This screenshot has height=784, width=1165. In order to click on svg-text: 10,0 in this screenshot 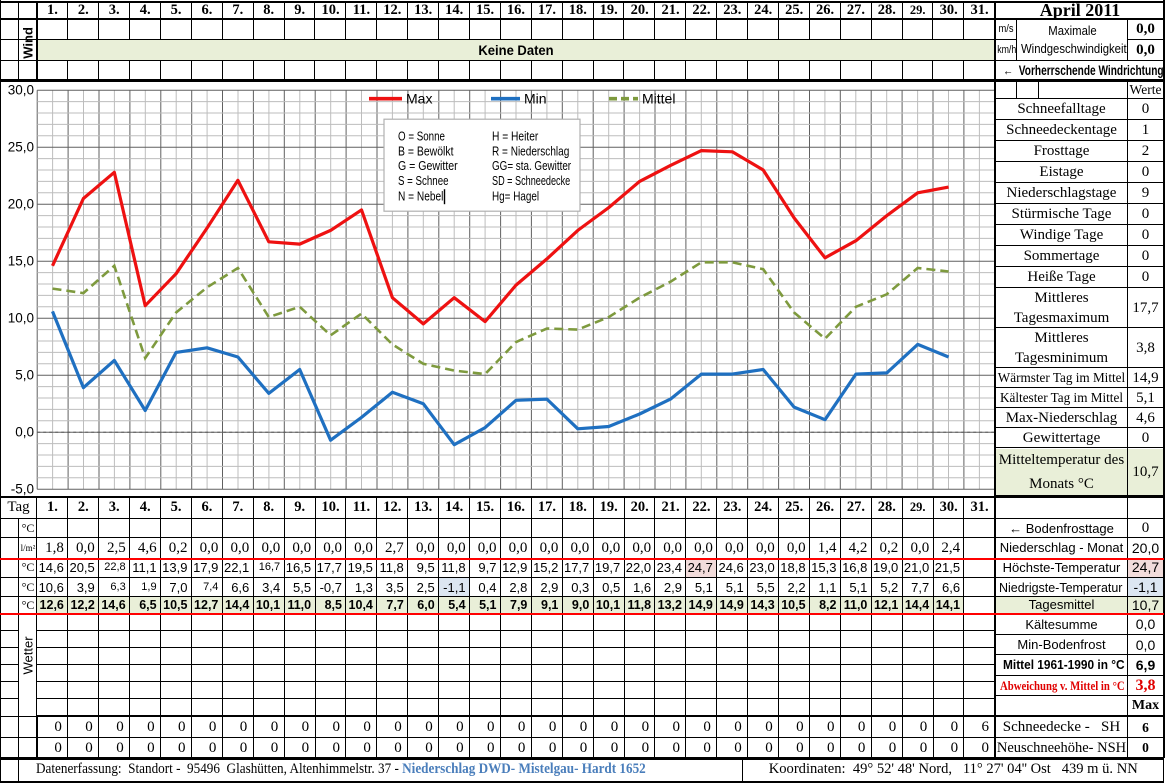, I will do `click(21, 317)`.